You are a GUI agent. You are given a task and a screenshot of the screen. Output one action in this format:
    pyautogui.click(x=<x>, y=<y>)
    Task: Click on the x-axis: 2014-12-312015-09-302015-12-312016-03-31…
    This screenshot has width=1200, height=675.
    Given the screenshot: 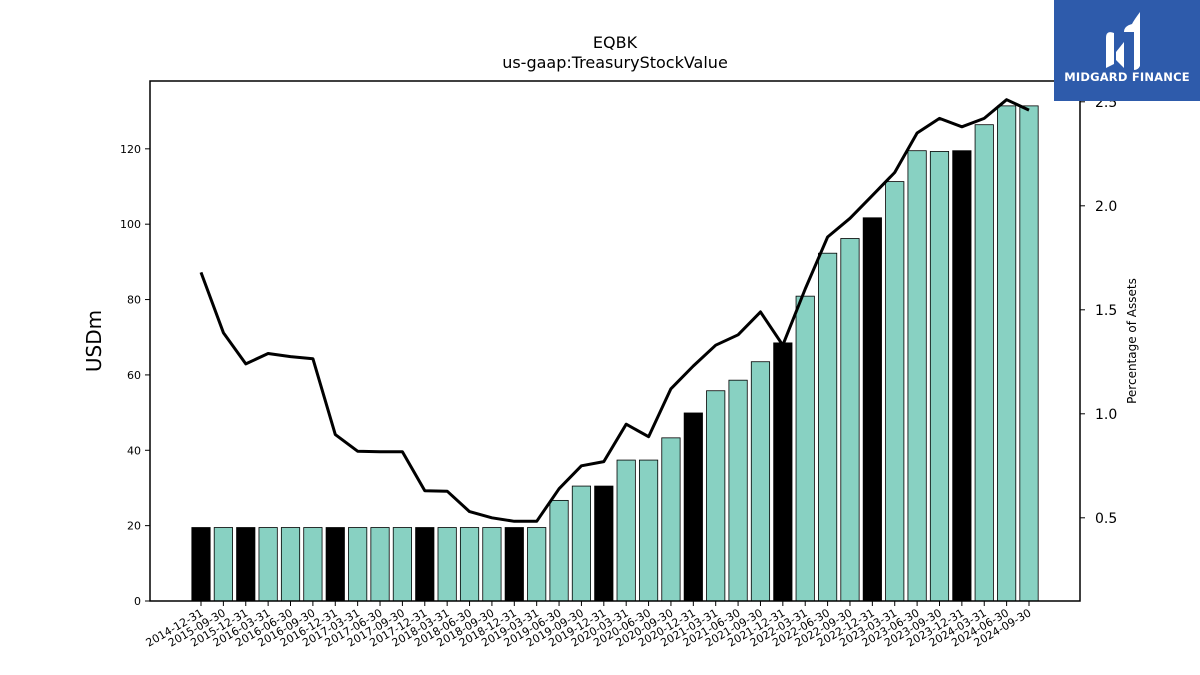 What is the action you would take?
    pyautogui.click(x=589, y=625)
    